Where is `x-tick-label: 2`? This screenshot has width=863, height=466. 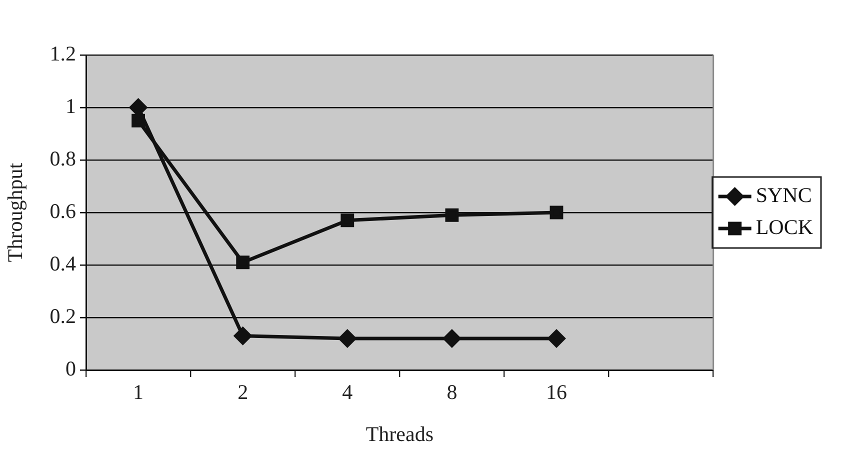 x-tick-label: 2 is located at coordinates (243, 392).